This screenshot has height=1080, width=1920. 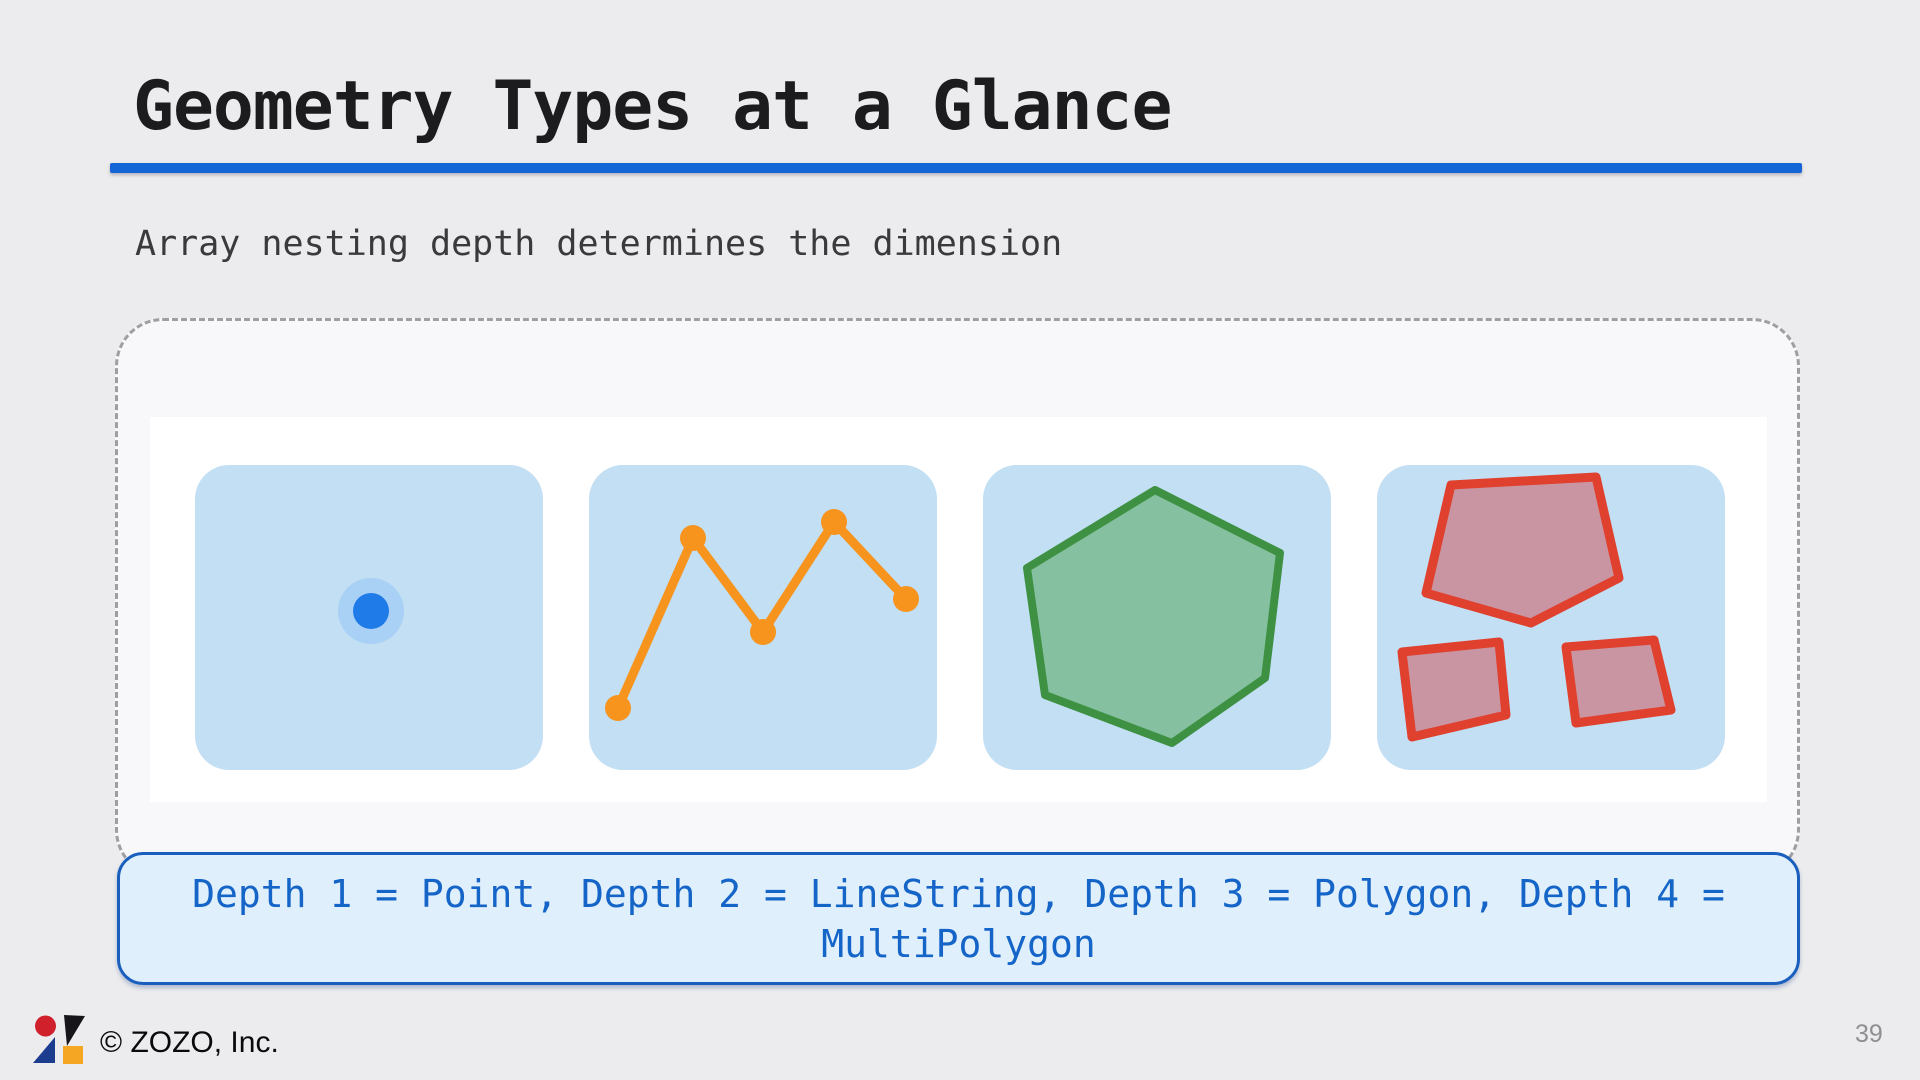 What do you see at coordinates (189, 1042) in the screenshot?
I see `copyright-text: © ZOZO, Inc.` at bounding box center [189, 1042].